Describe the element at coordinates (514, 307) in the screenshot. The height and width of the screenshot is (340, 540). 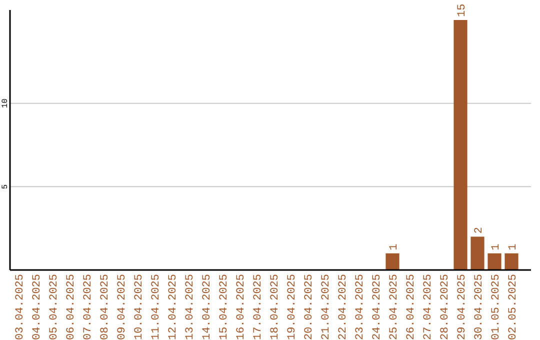
I see `x-tick-label: 02.05.2025` at that location.